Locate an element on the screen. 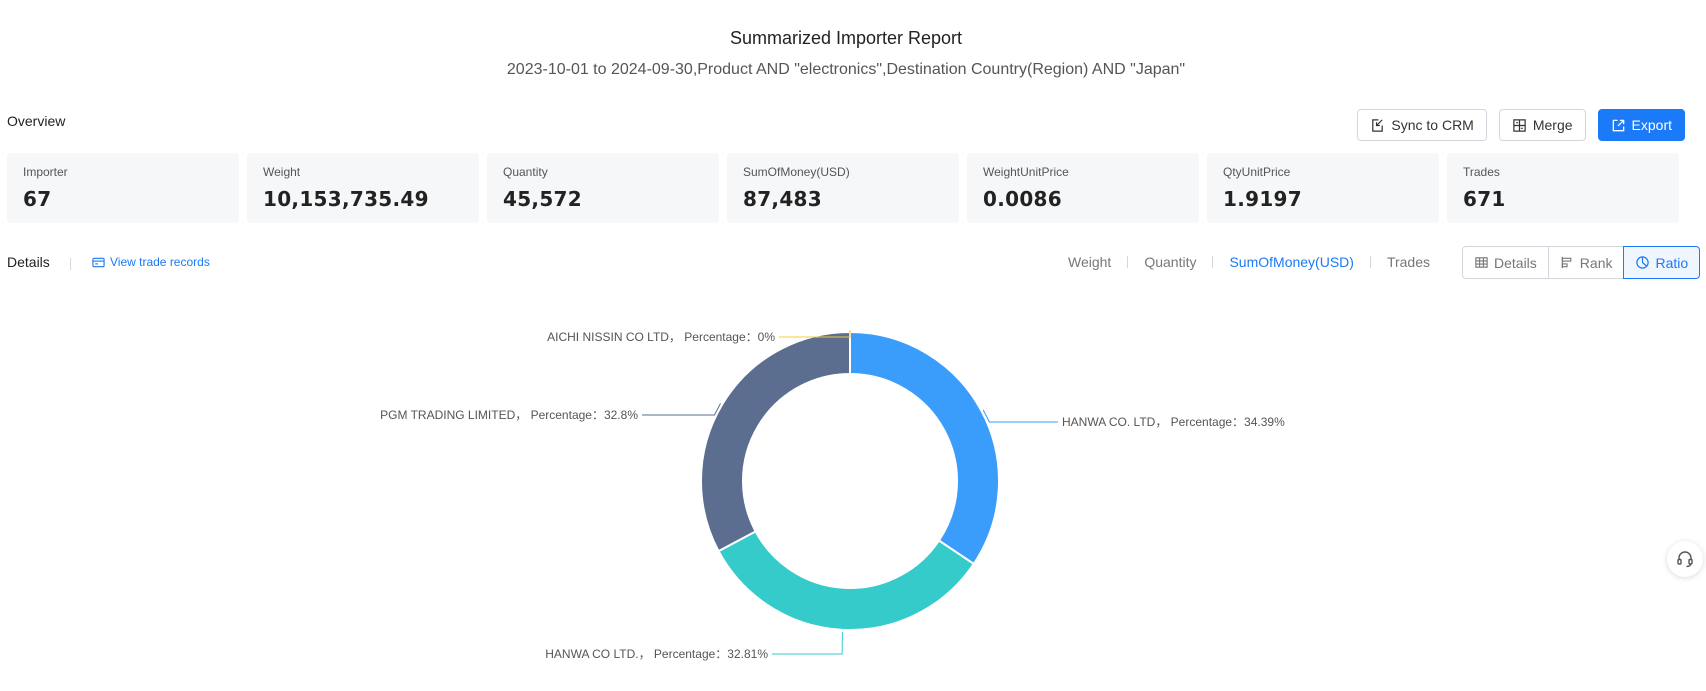 Image resolution: width=1706 pixels, height=691 pixels. tab-quantity: Quantity is located at coordinates (1170, 262).